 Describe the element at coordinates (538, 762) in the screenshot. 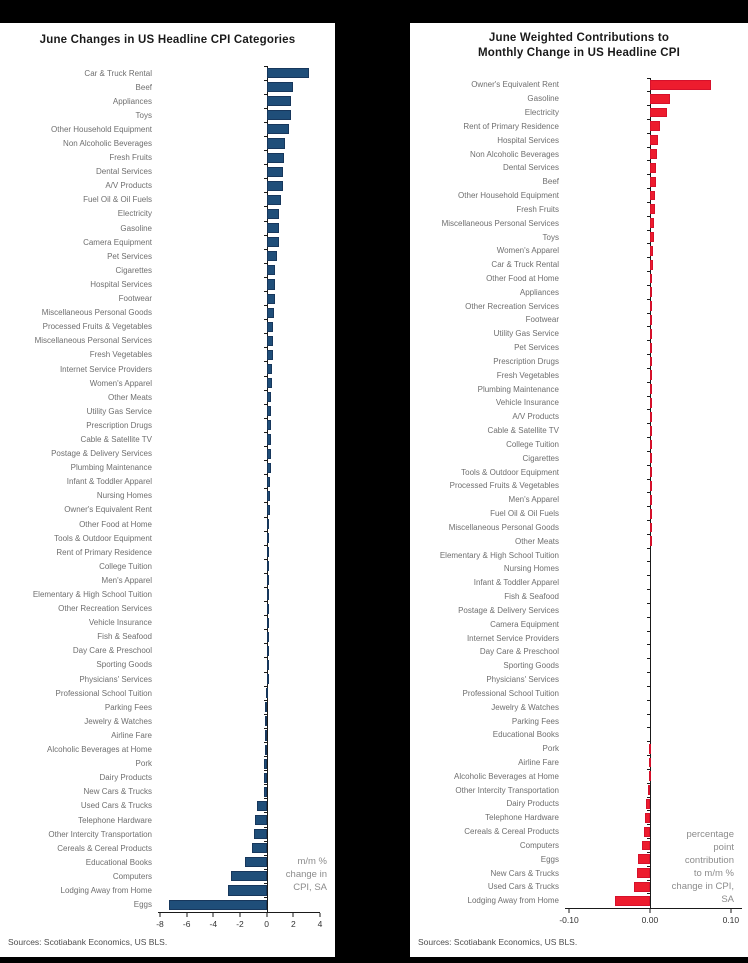

I see `category-label: Airline Fare` at that location.